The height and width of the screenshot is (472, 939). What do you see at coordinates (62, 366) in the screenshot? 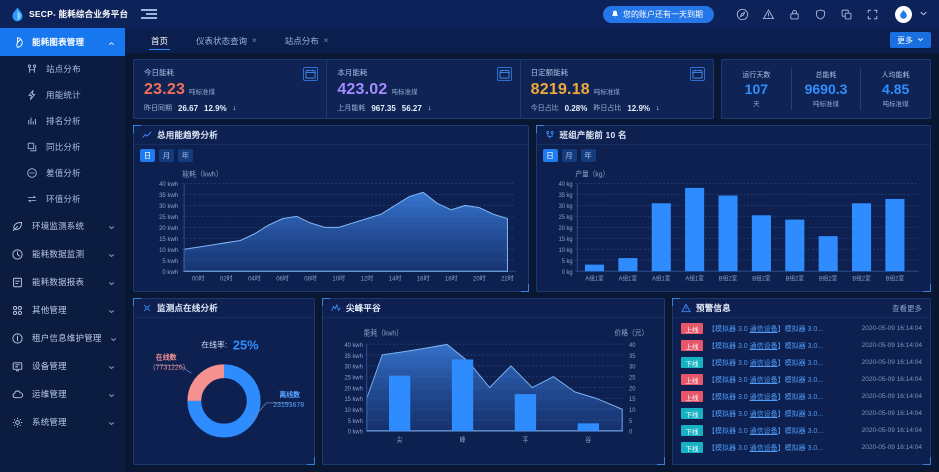
I see `sidebar-item-device-management: 设备管理` at bounding box center [62, 366].